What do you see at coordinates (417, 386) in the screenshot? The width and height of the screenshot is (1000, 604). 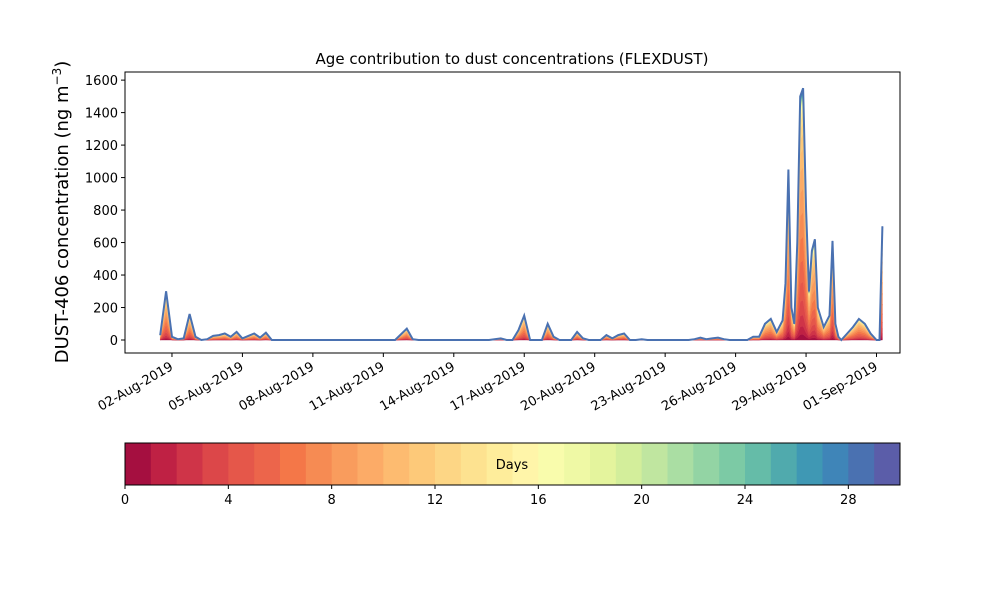 I see `x-tick-label: 14-Aug-2019` at bounding box center [417, 386].